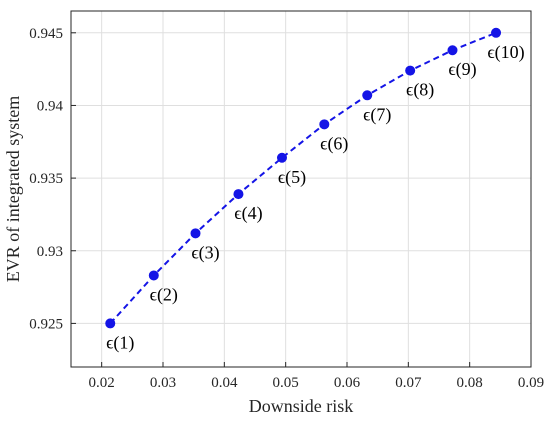 Image resolution: width=550 pixels, height=421 pixels. I want to click on x-tick-label: 0.09, so click(531, 383).